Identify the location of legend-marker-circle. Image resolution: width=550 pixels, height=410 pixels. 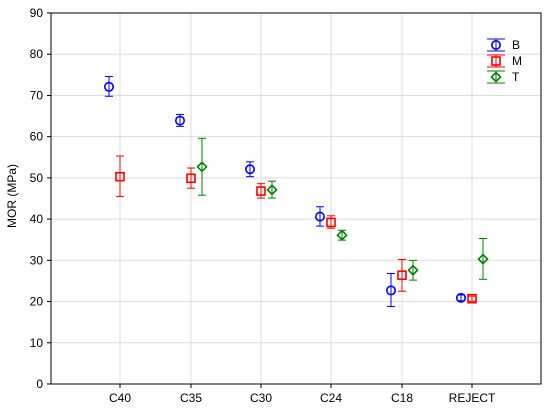
(495, 44).